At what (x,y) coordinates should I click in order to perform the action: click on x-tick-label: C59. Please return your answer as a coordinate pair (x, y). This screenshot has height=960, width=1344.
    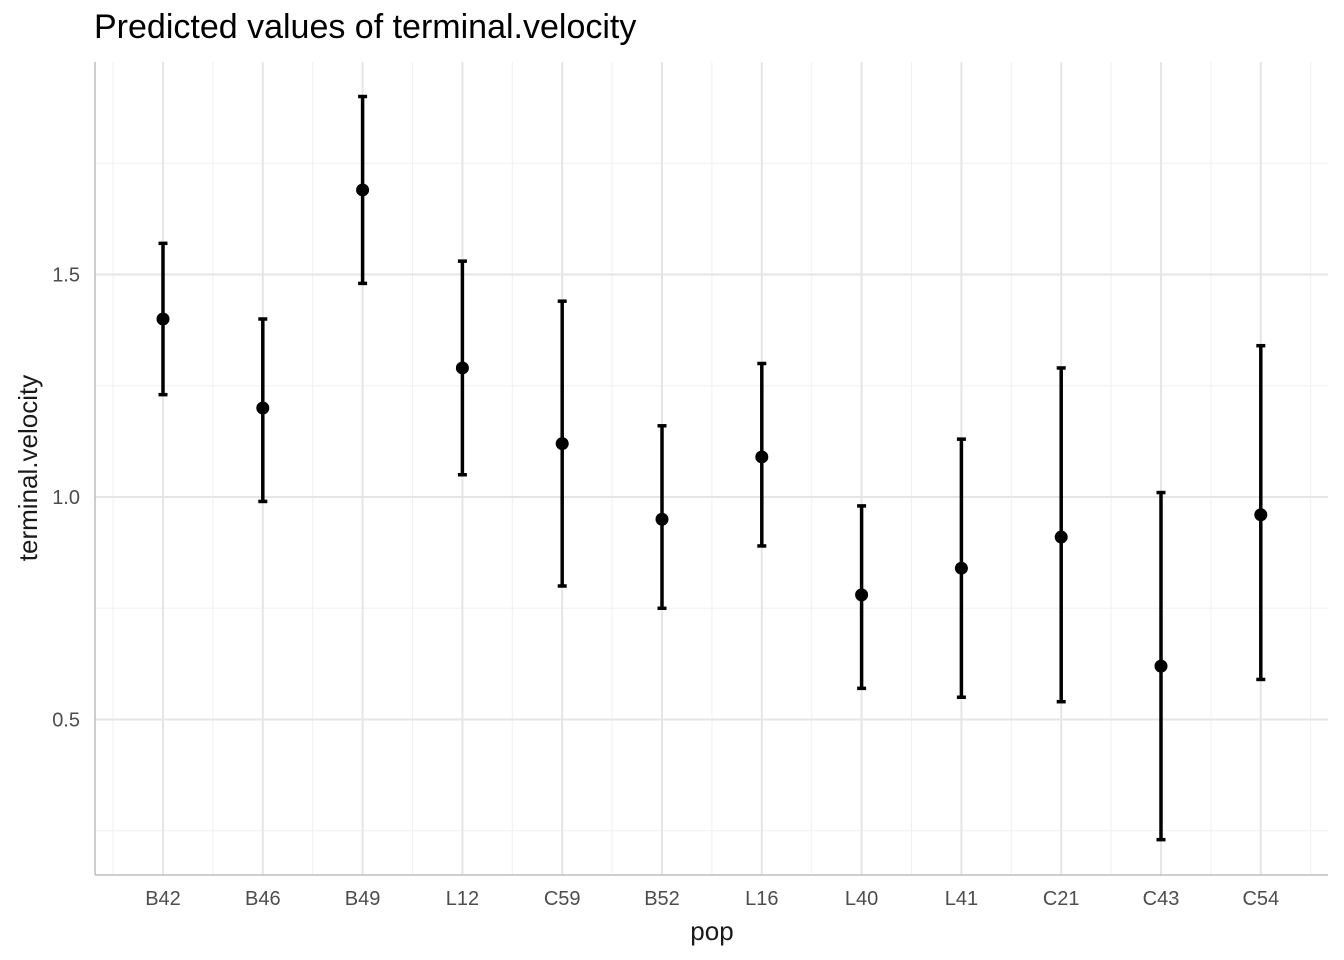
    Looking at the image, I should click on (562, 899).